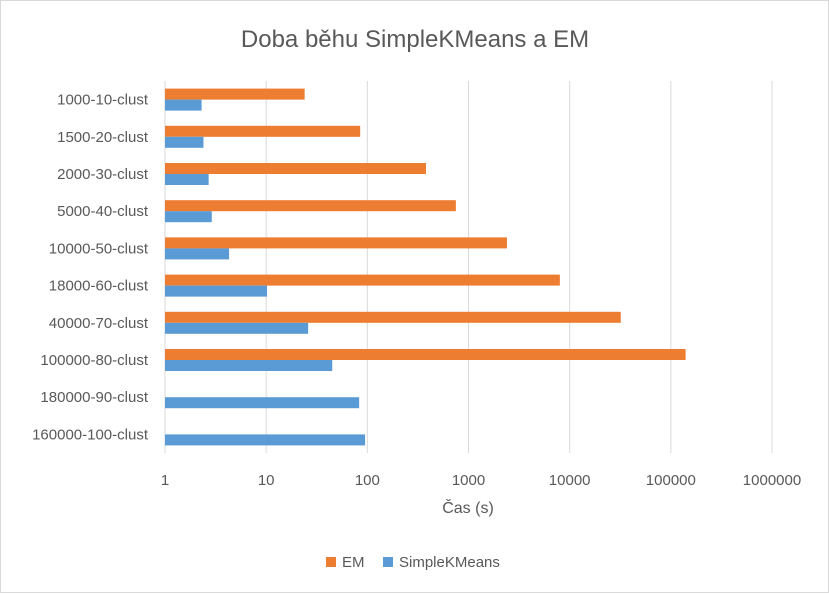  I want to click on legend-swatch-em, so click(331, 562).